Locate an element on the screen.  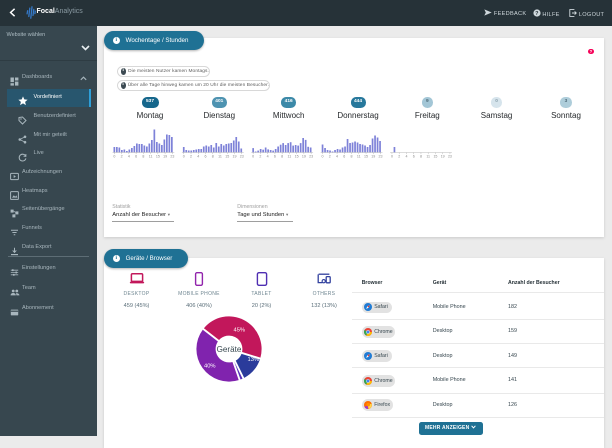
svg-text: 45% is located at coordinates (239, 331).